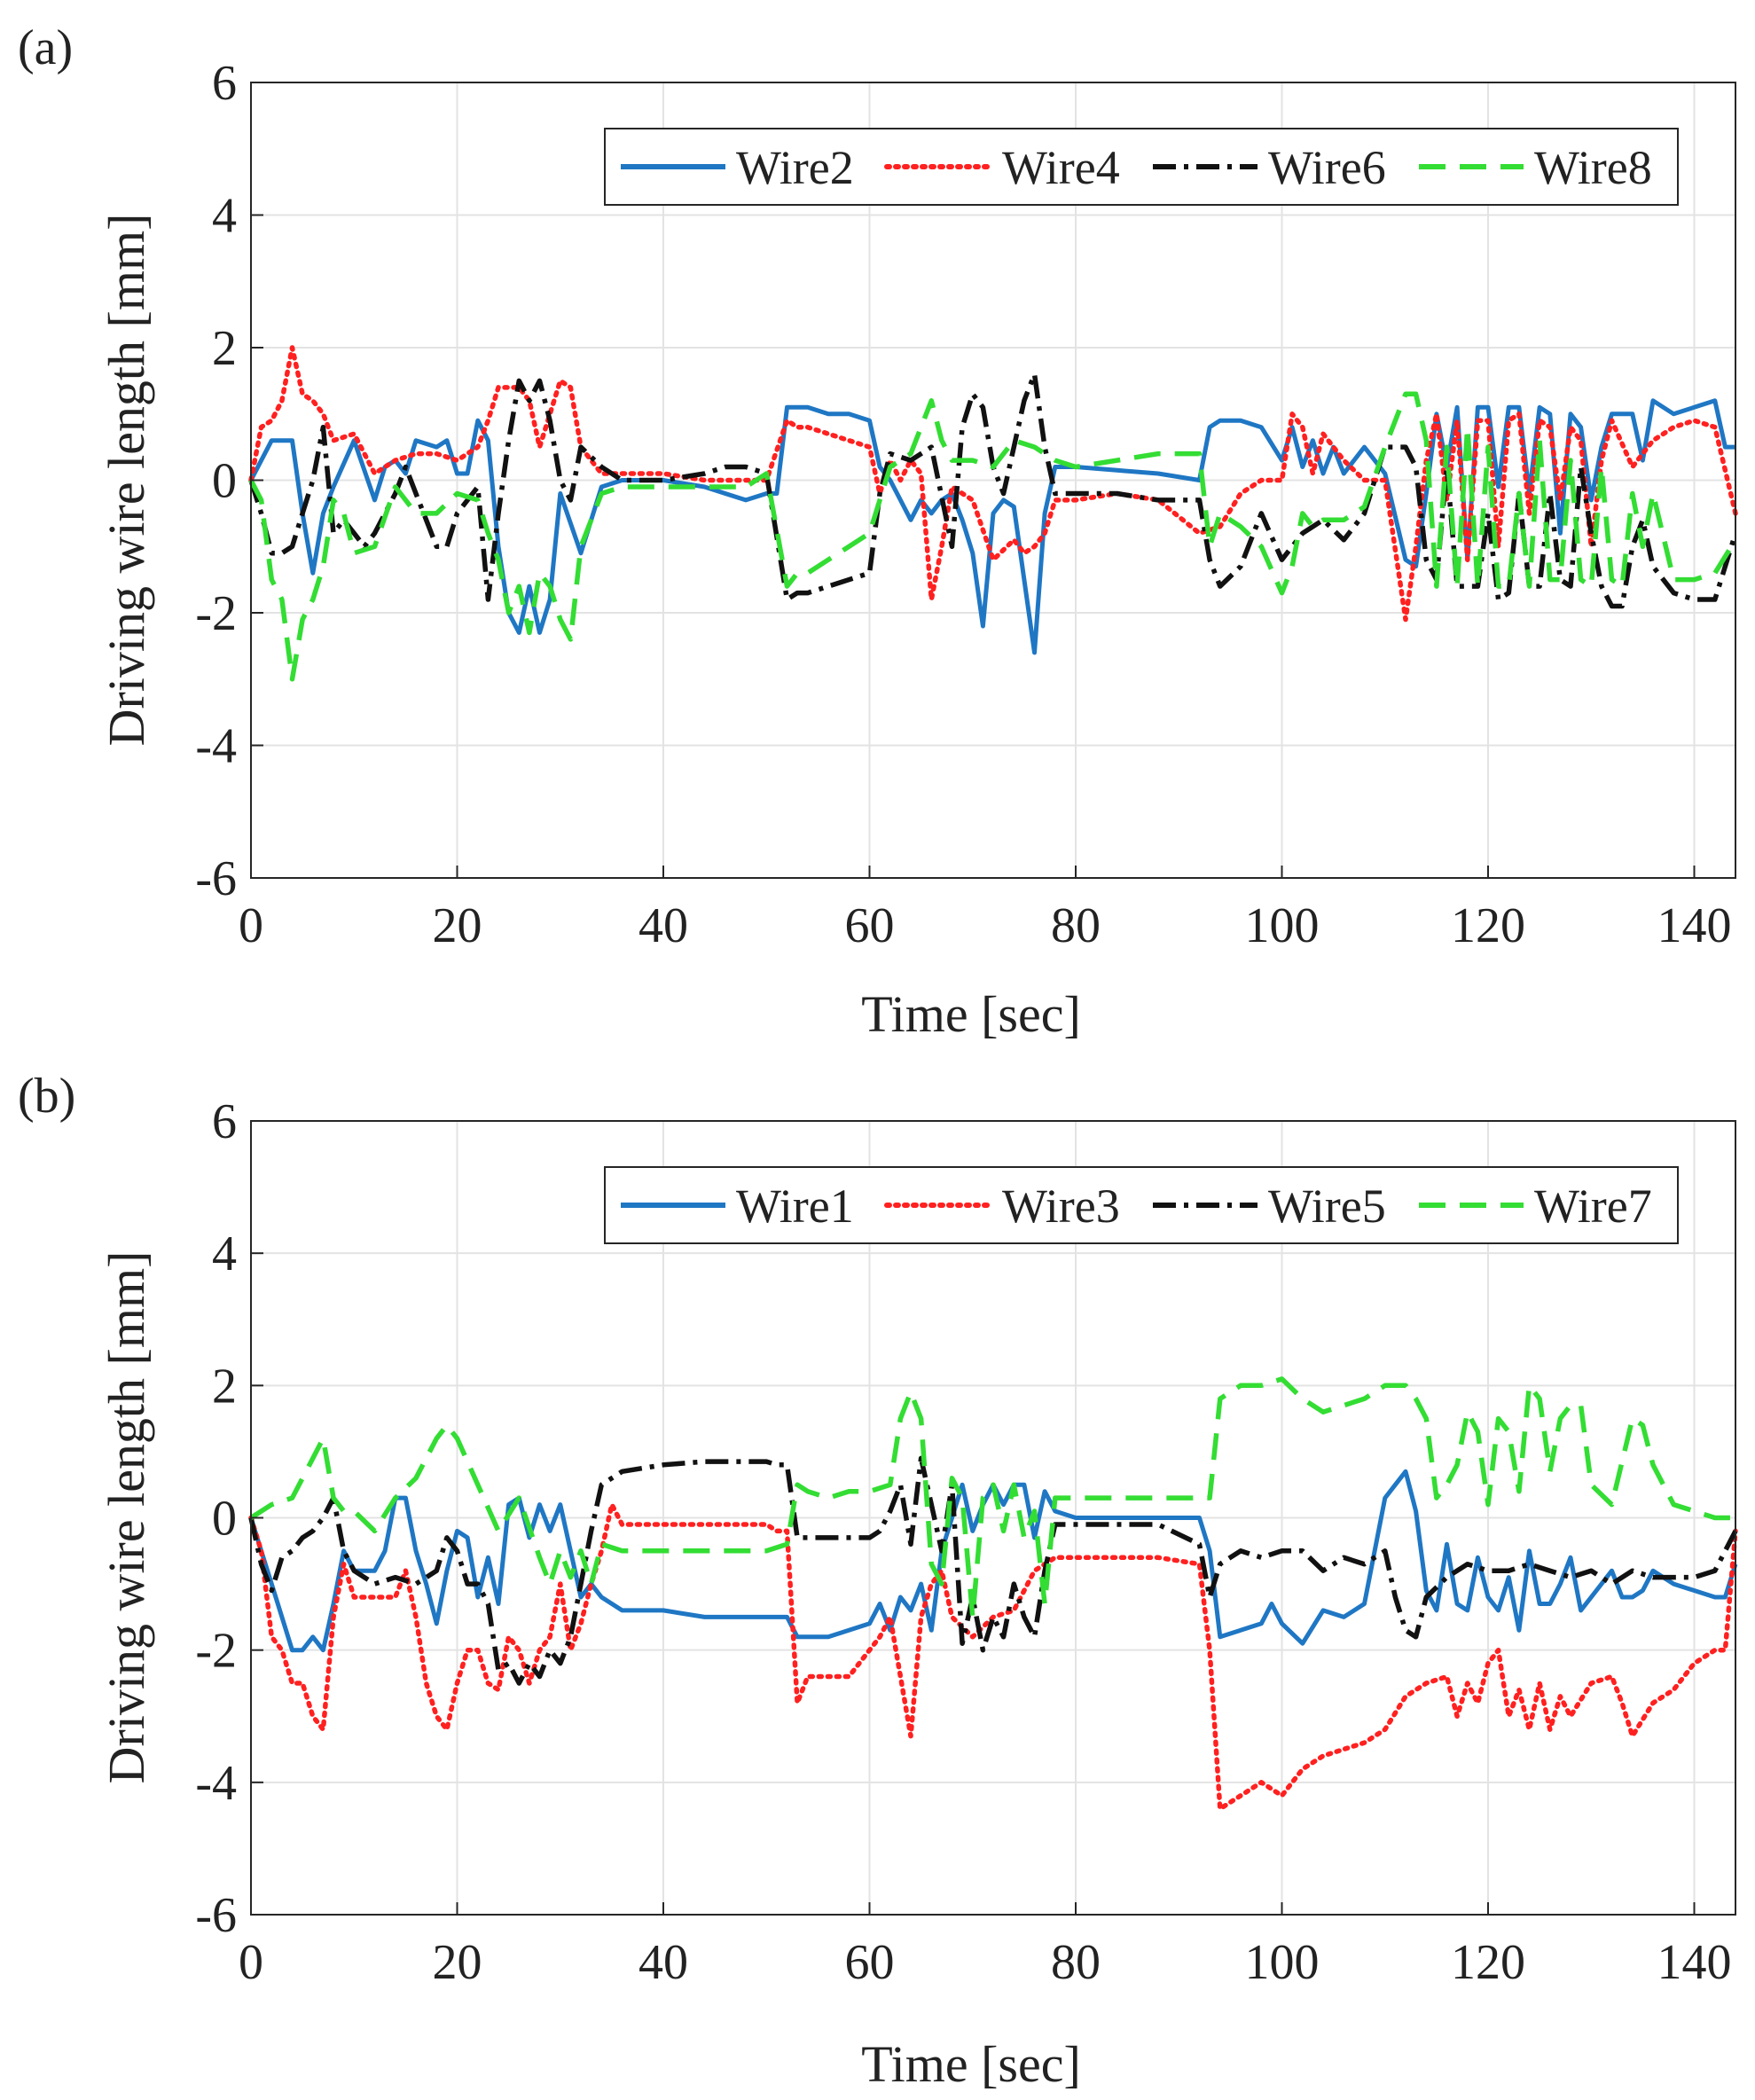  Describe the element at coordinates (795, 1206) in the screenshot. I see `legend-label-wire1: Wire1` at that location.